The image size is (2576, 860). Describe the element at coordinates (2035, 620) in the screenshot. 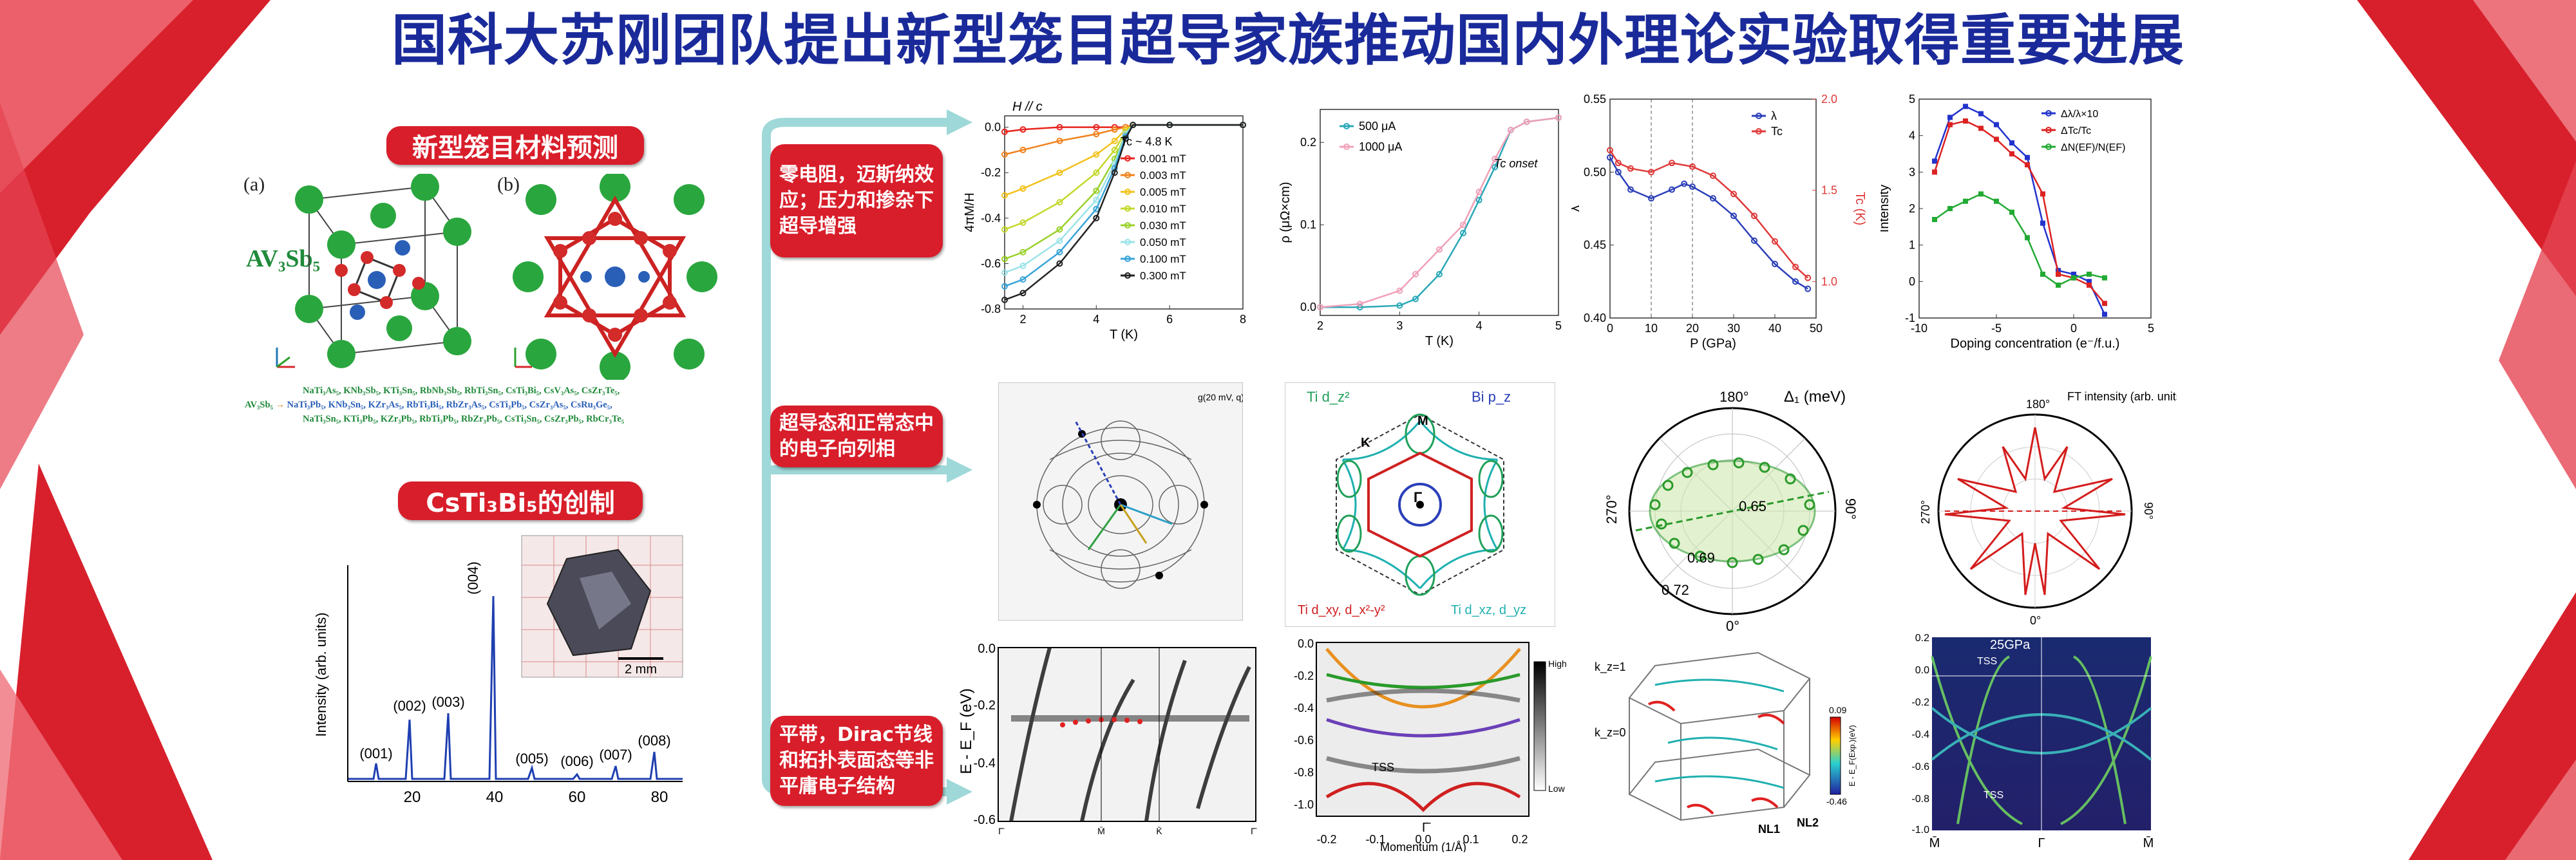

I see `polar2-tick: 0°` at that location.